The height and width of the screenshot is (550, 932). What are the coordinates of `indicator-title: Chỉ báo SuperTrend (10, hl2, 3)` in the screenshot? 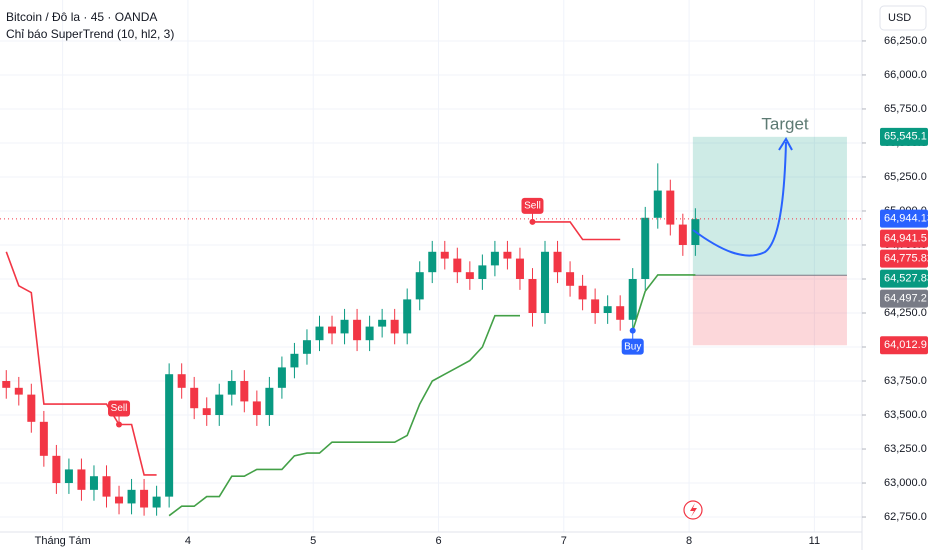 It's located at (90, 34).